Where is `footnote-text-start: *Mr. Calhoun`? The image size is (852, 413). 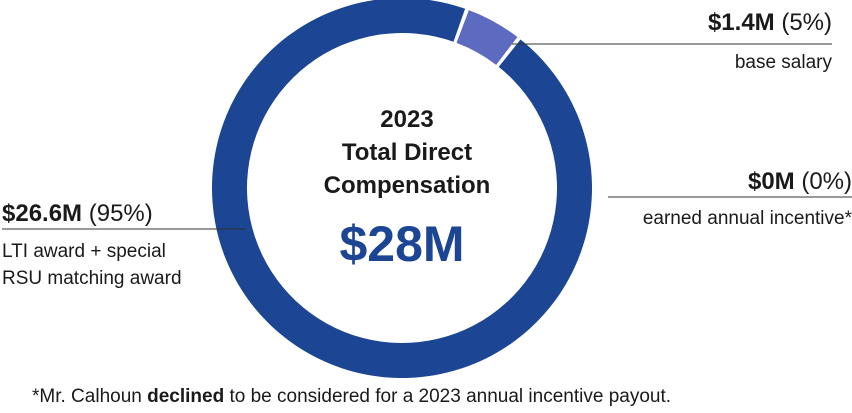
footnote-text-start: *Mr. Calhoun is located at coordinates (90, 396).